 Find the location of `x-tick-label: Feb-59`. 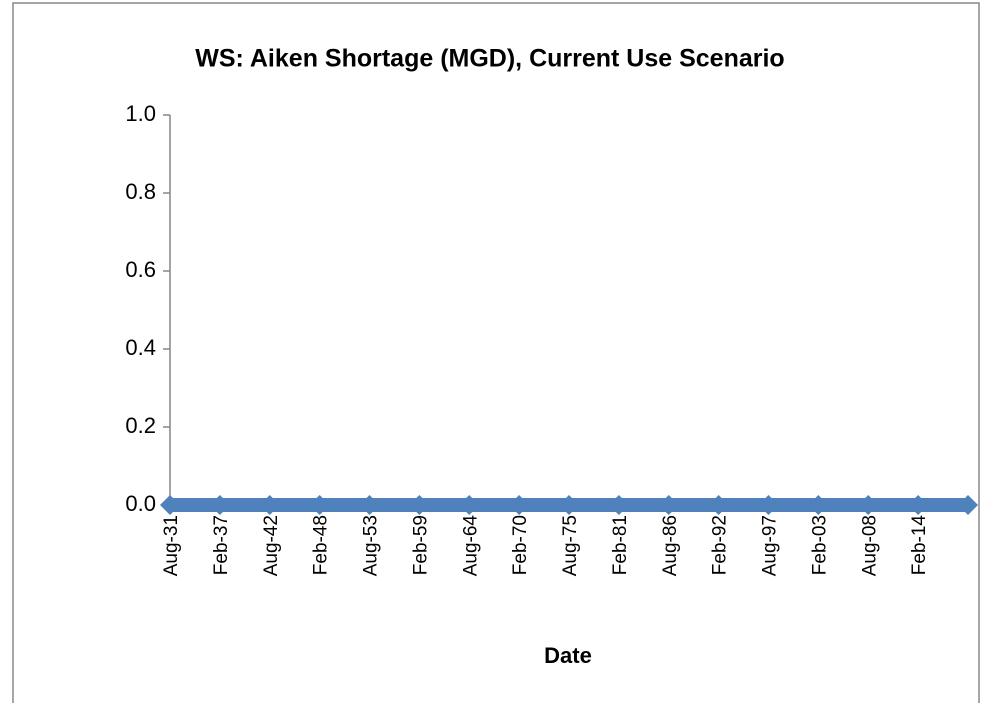

x-tick-label: Feb-59 is located at coordinates (420, 545).